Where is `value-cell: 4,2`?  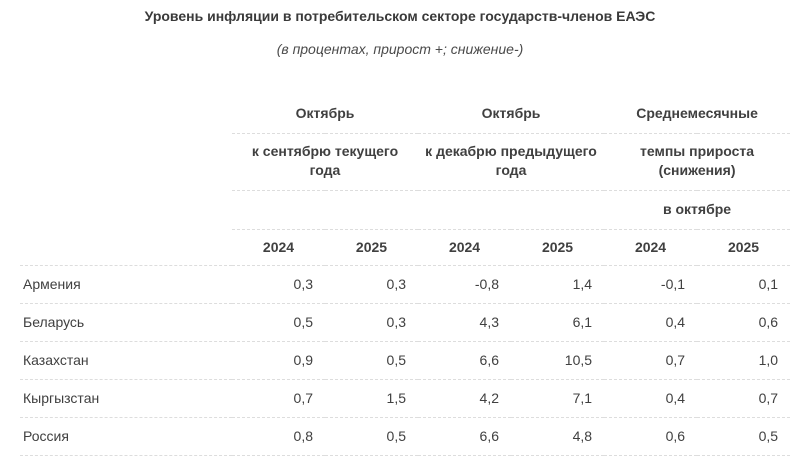
value-cell: 4,2 is located at coordinates (465, 398).